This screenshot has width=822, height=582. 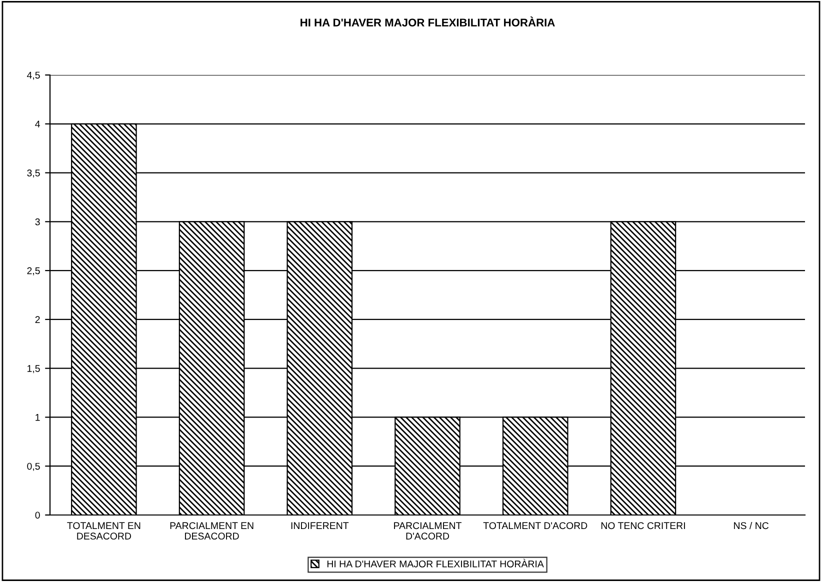 I want to click on x-tick-label: NS / NC, so click(x=751, y=526).